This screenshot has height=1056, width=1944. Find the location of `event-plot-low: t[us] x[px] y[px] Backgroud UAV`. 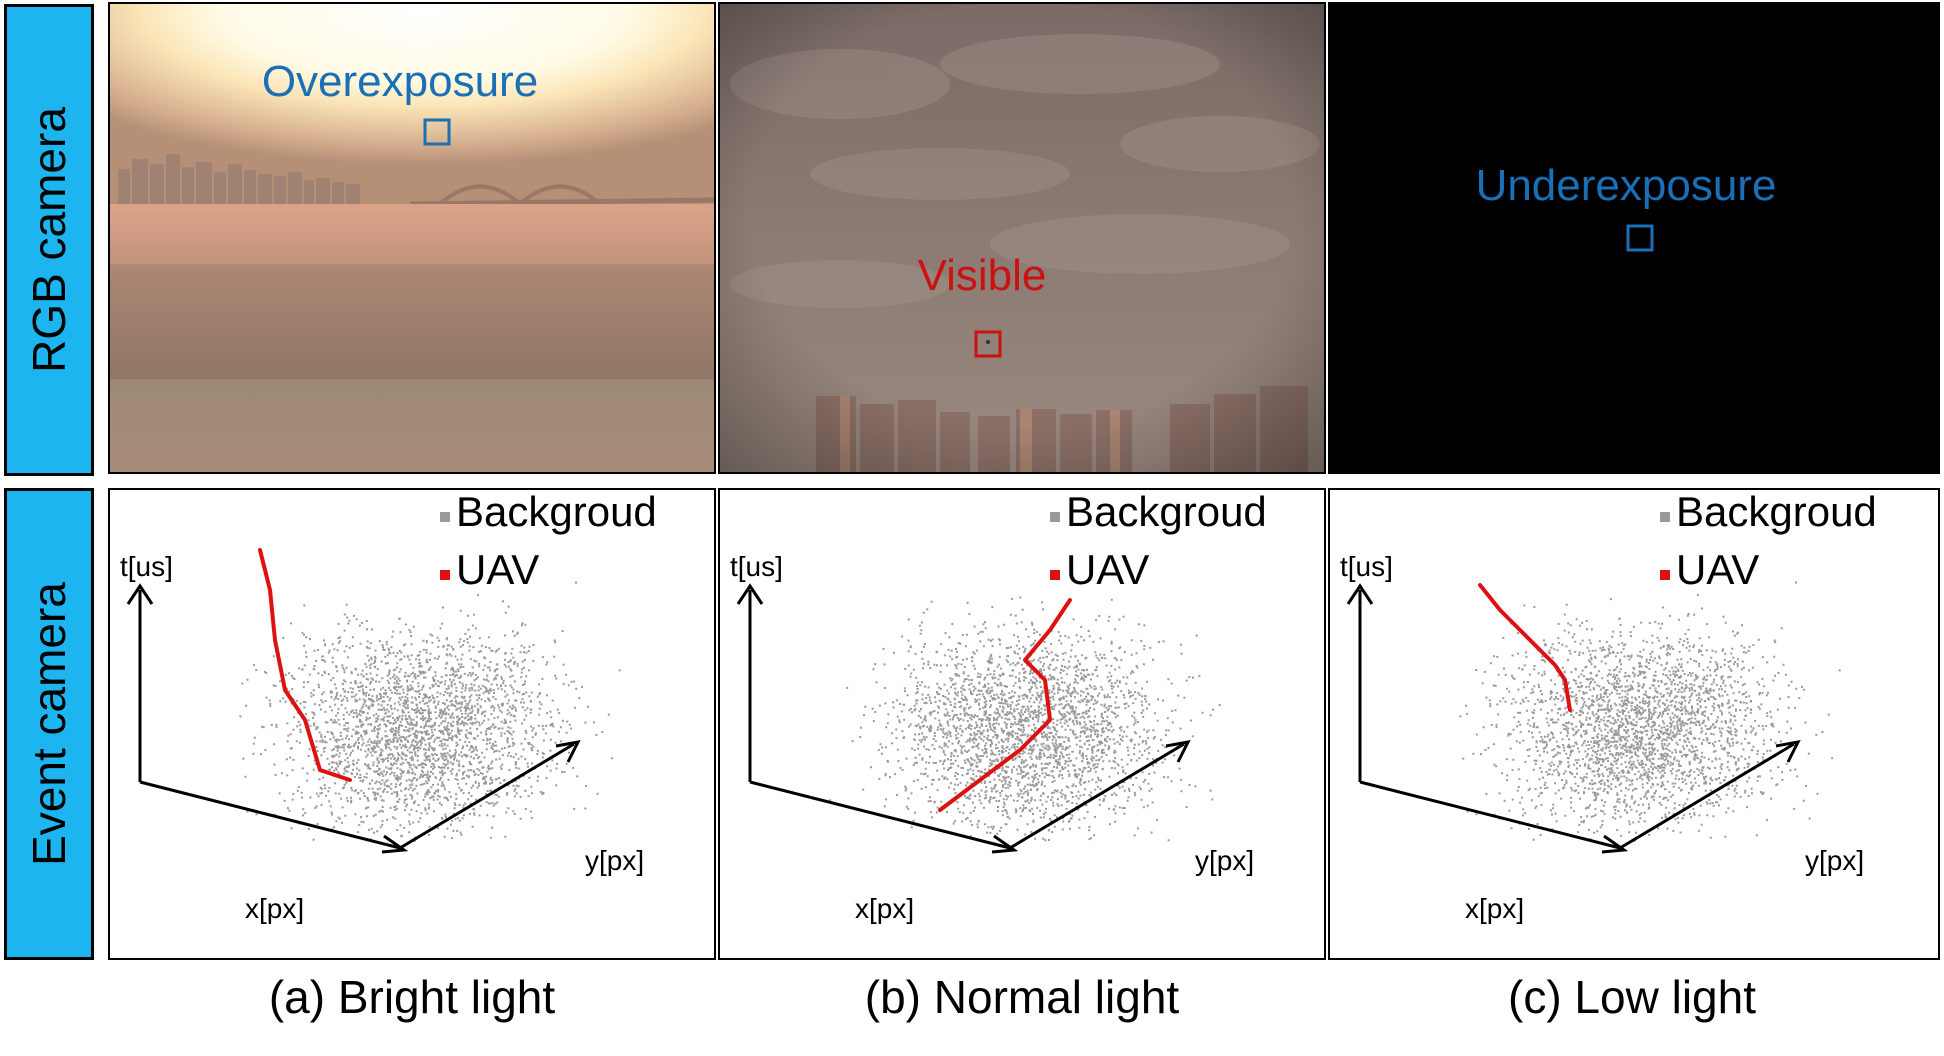

event-plot-low: t[us] x[px] y[px] Backgroud UAV is located at coordinates (1608, 707).